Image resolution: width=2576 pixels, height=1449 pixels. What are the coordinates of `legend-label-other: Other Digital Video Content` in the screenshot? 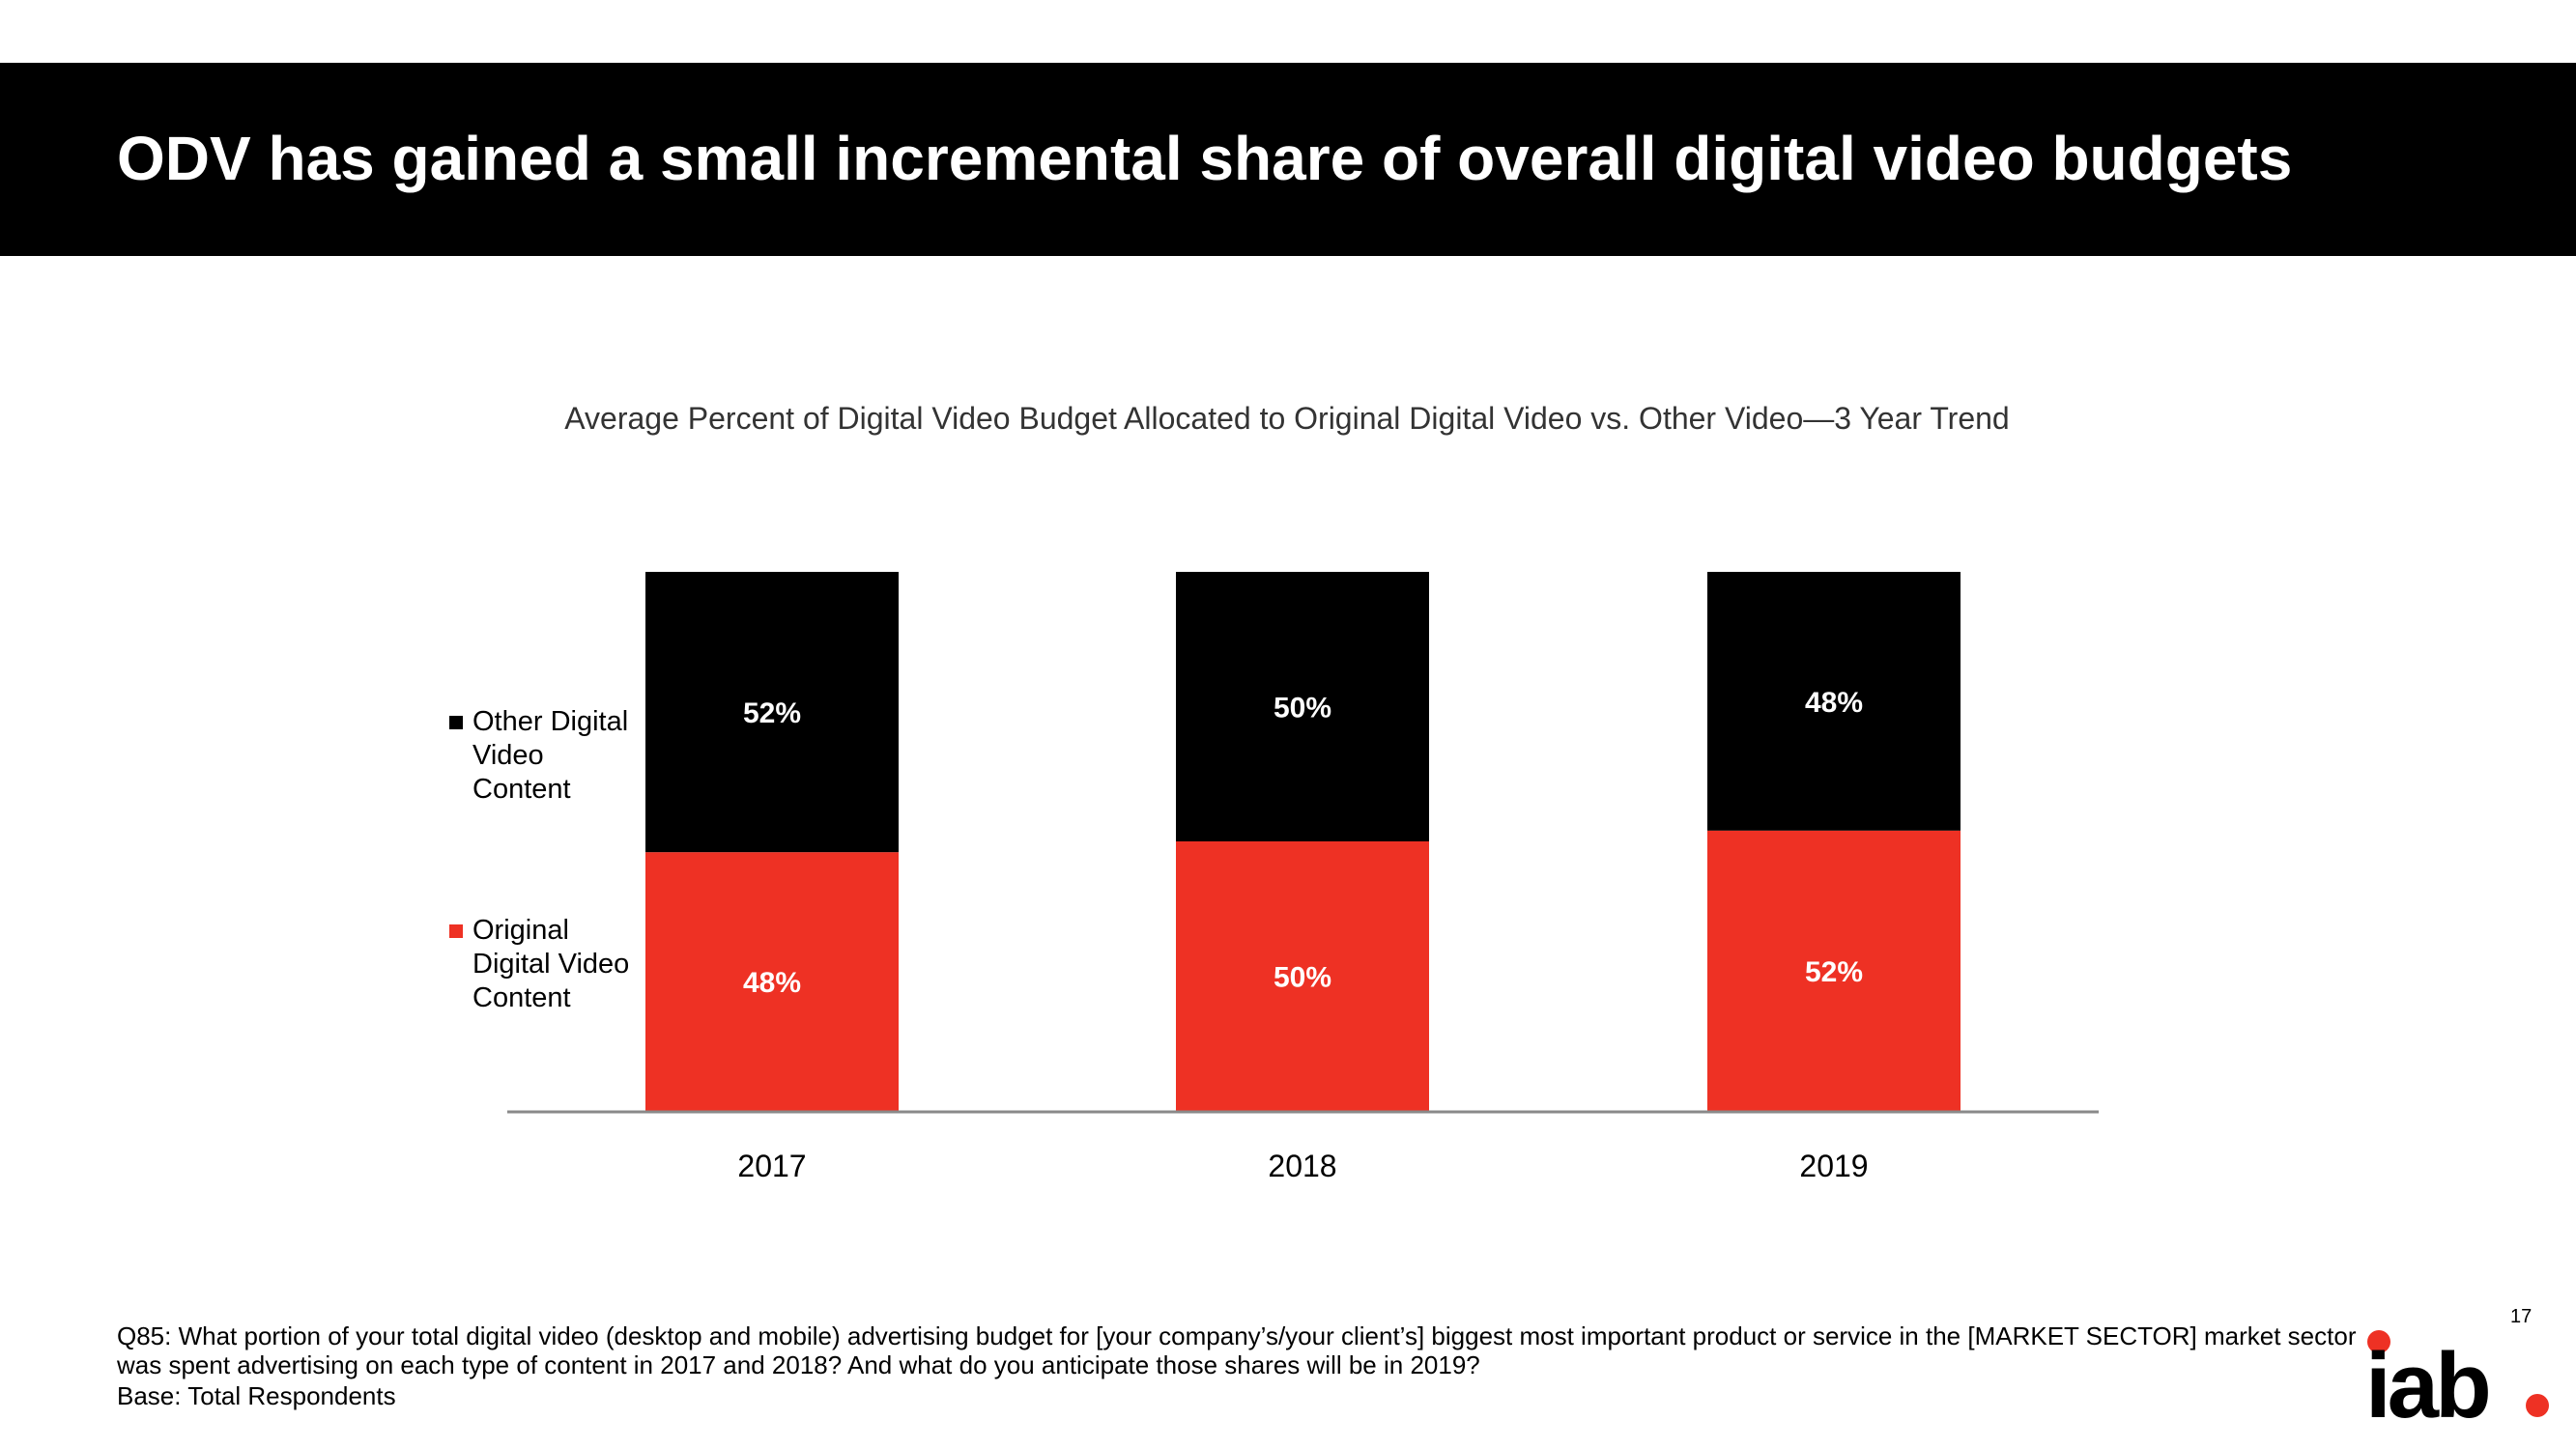 It's located at (569, 756).